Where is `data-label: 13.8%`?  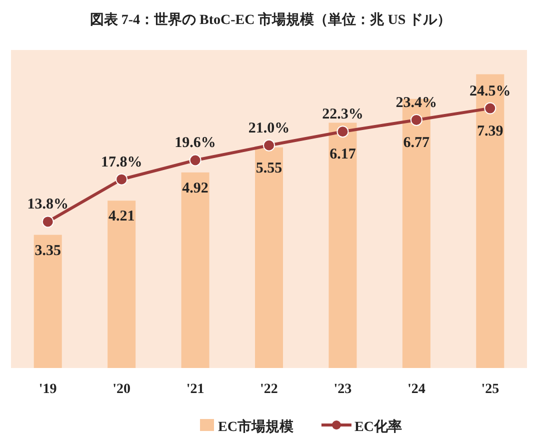
data-label: 13.8% is located at coordinates (47, 204).